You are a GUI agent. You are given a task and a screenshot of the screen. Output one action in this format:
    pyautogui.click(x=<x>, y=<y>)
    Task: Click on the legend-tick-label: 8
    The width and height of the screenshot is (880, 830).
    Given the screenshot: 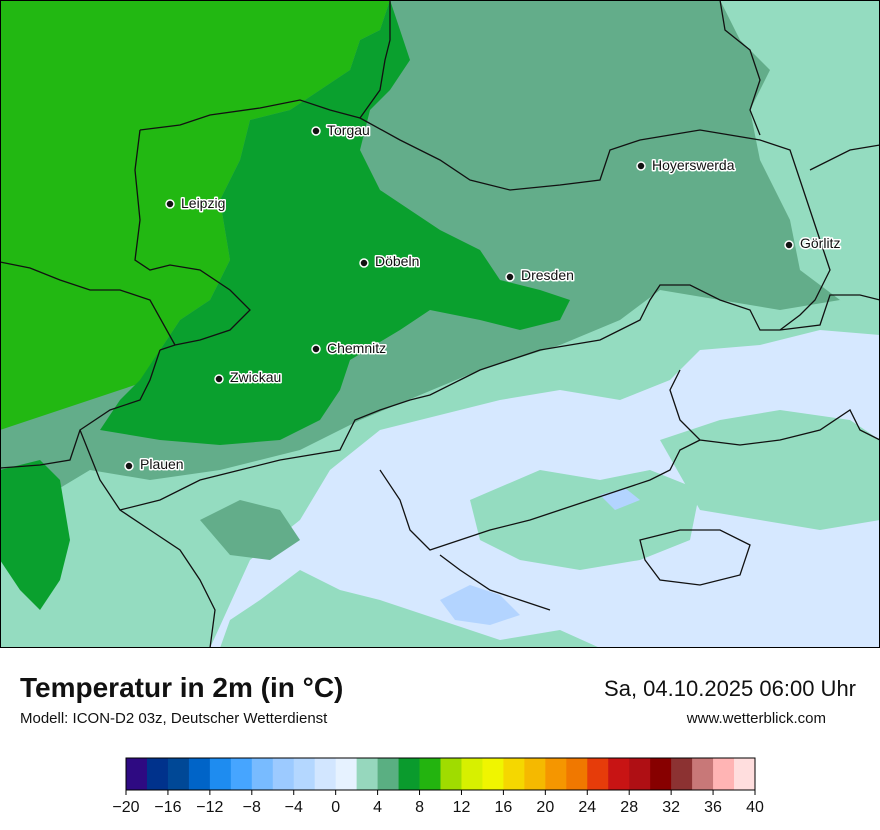 What is the action you would take?
    pyautogui.click(x=419, y=807)
    